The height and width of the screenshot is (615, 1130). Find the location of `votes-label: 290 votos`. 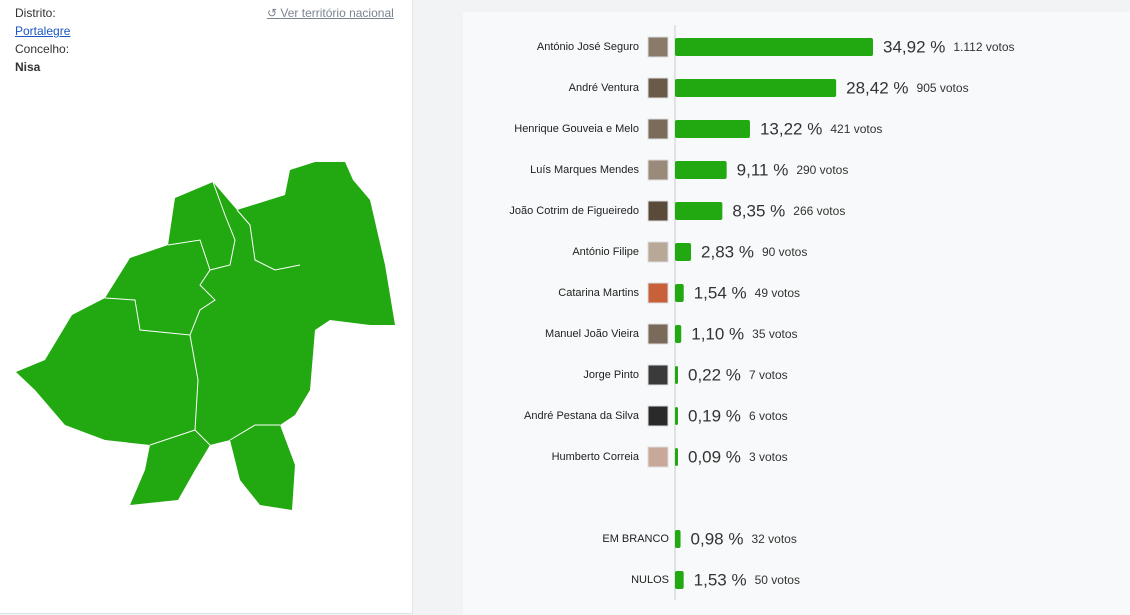

votes-label: 290 votos is located at coordinates (822, 170).